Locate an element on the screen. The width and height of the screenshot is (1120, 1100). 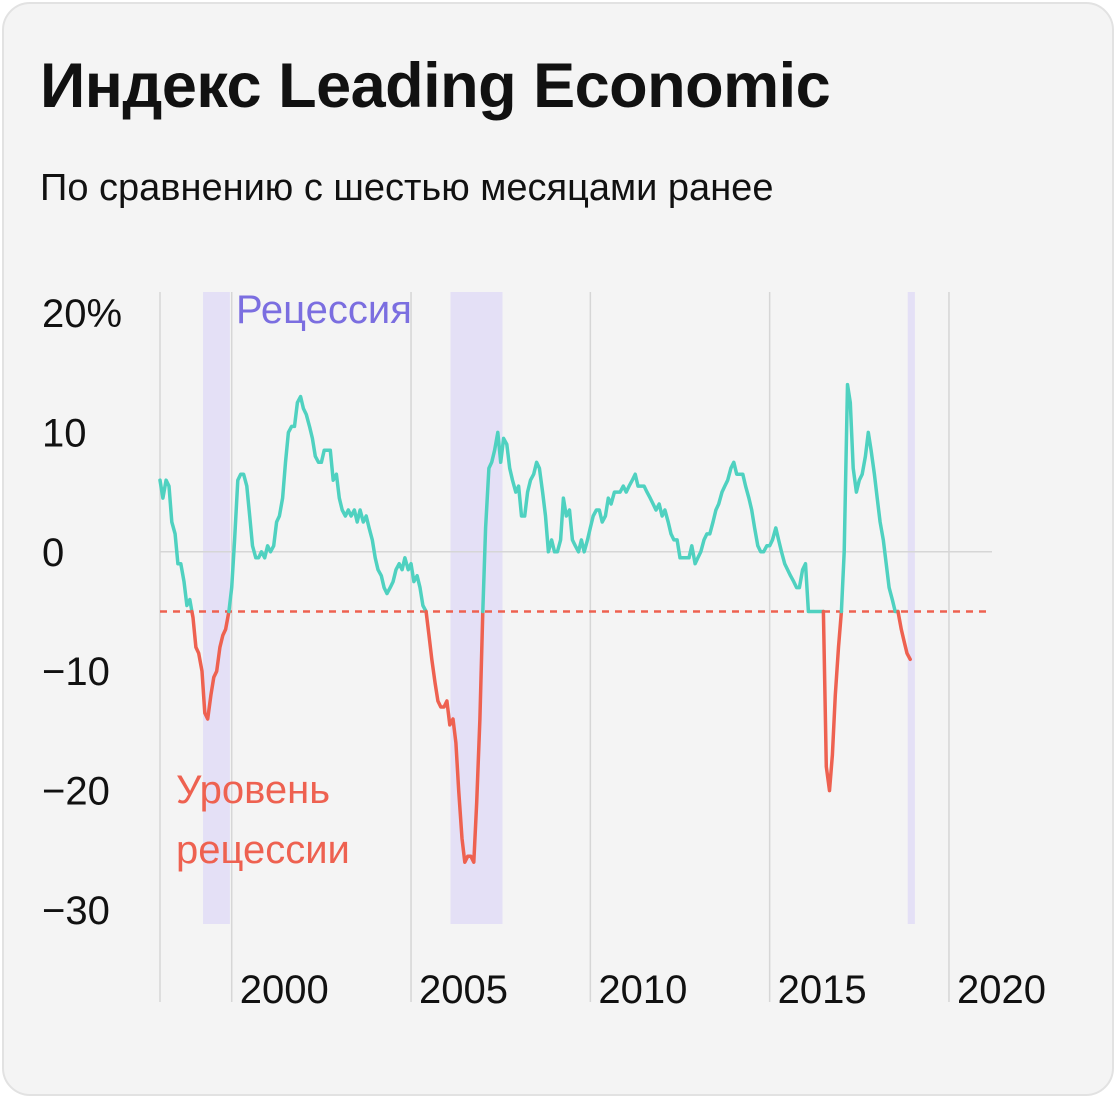
y-tick-label: −30 is located at coordinates (76, 911).